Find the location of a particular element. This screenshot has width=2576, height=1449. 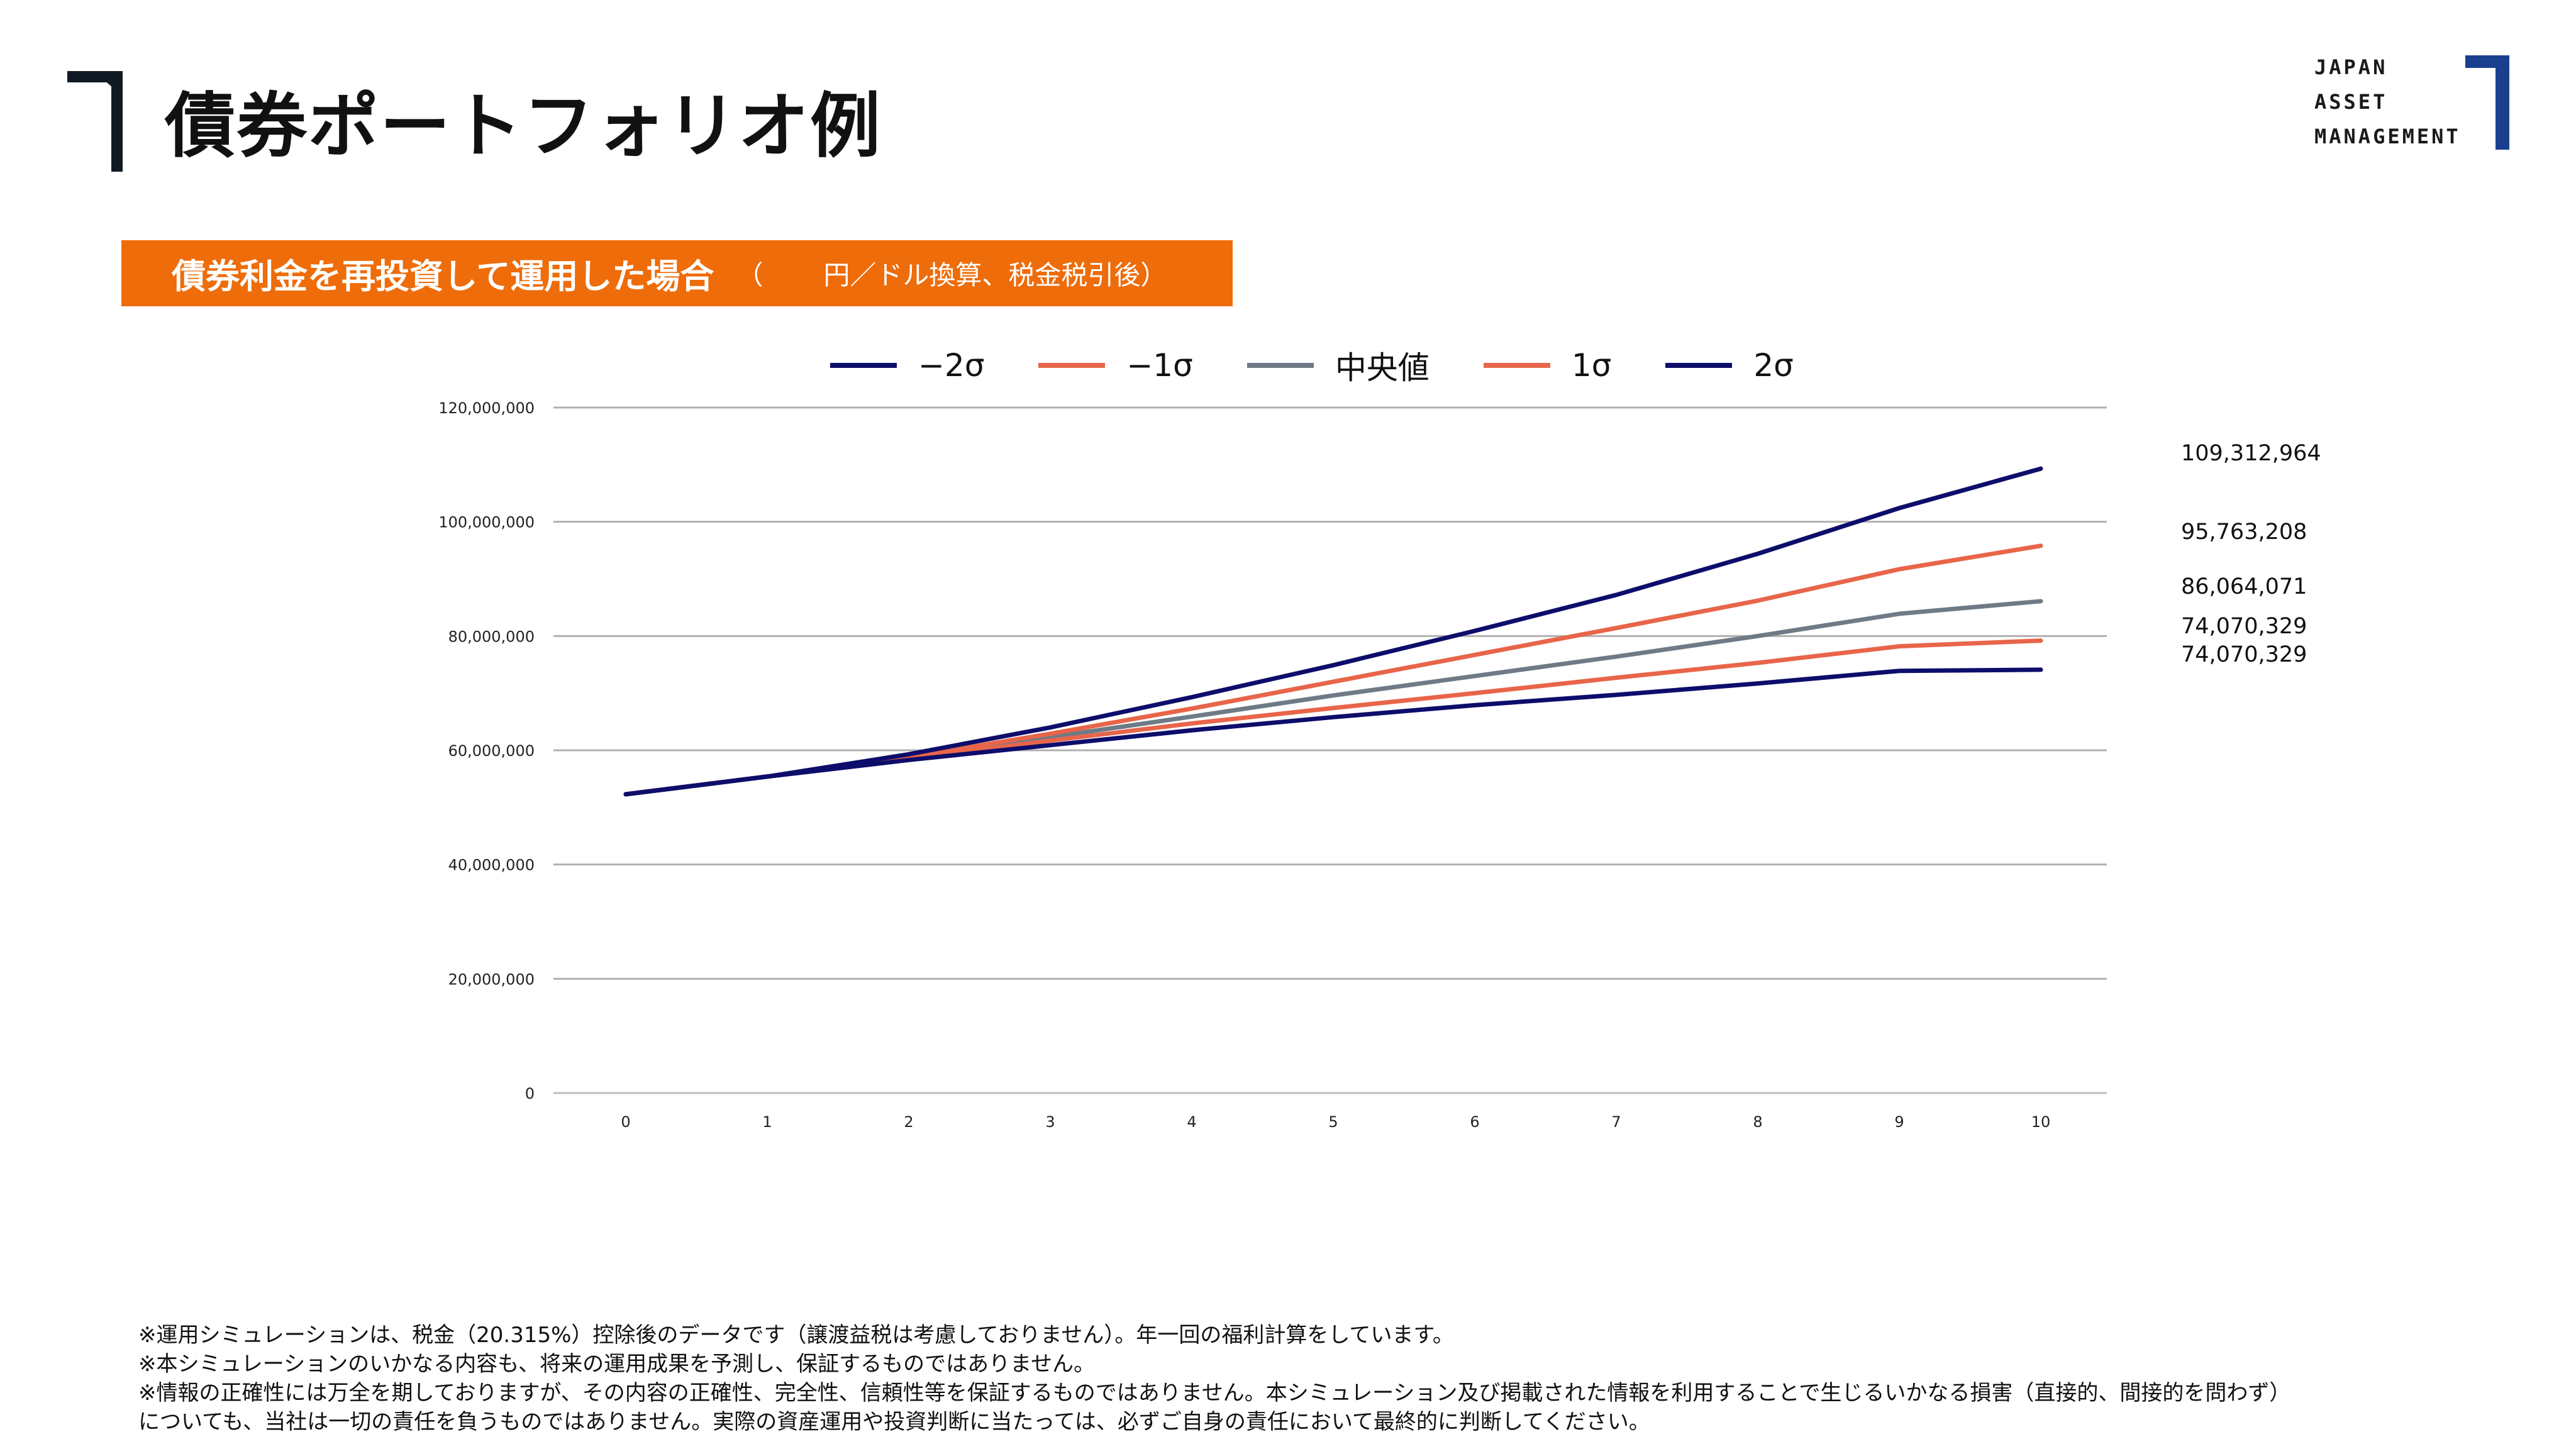

banner-heading: 債券利金を再投資して運用した場合 is located at coordinates (443, 276).